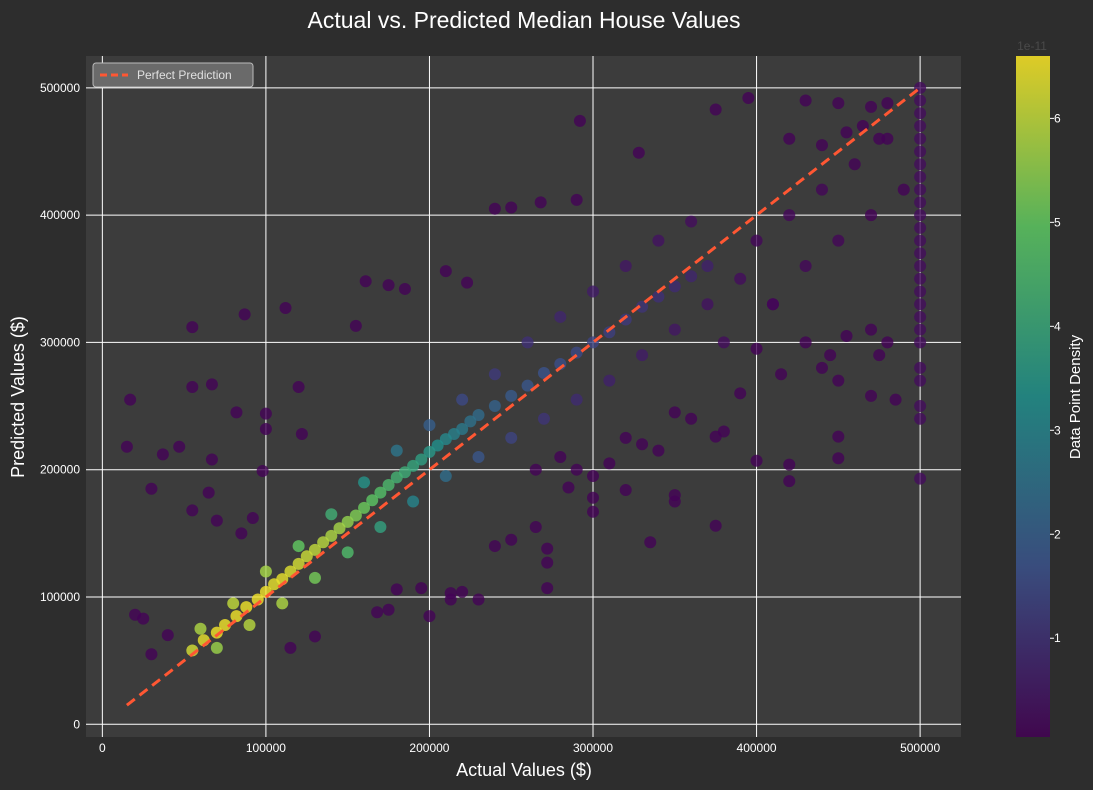 The height and width of the screenshot is (790, 1093). I want to click on y-axis-label: Predicted Values ($), so click(18, 397).